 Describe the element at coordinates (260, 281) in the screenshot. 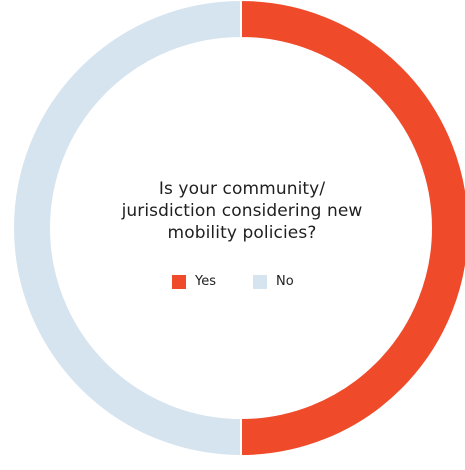

I see `legend-swatch-no` at that location.